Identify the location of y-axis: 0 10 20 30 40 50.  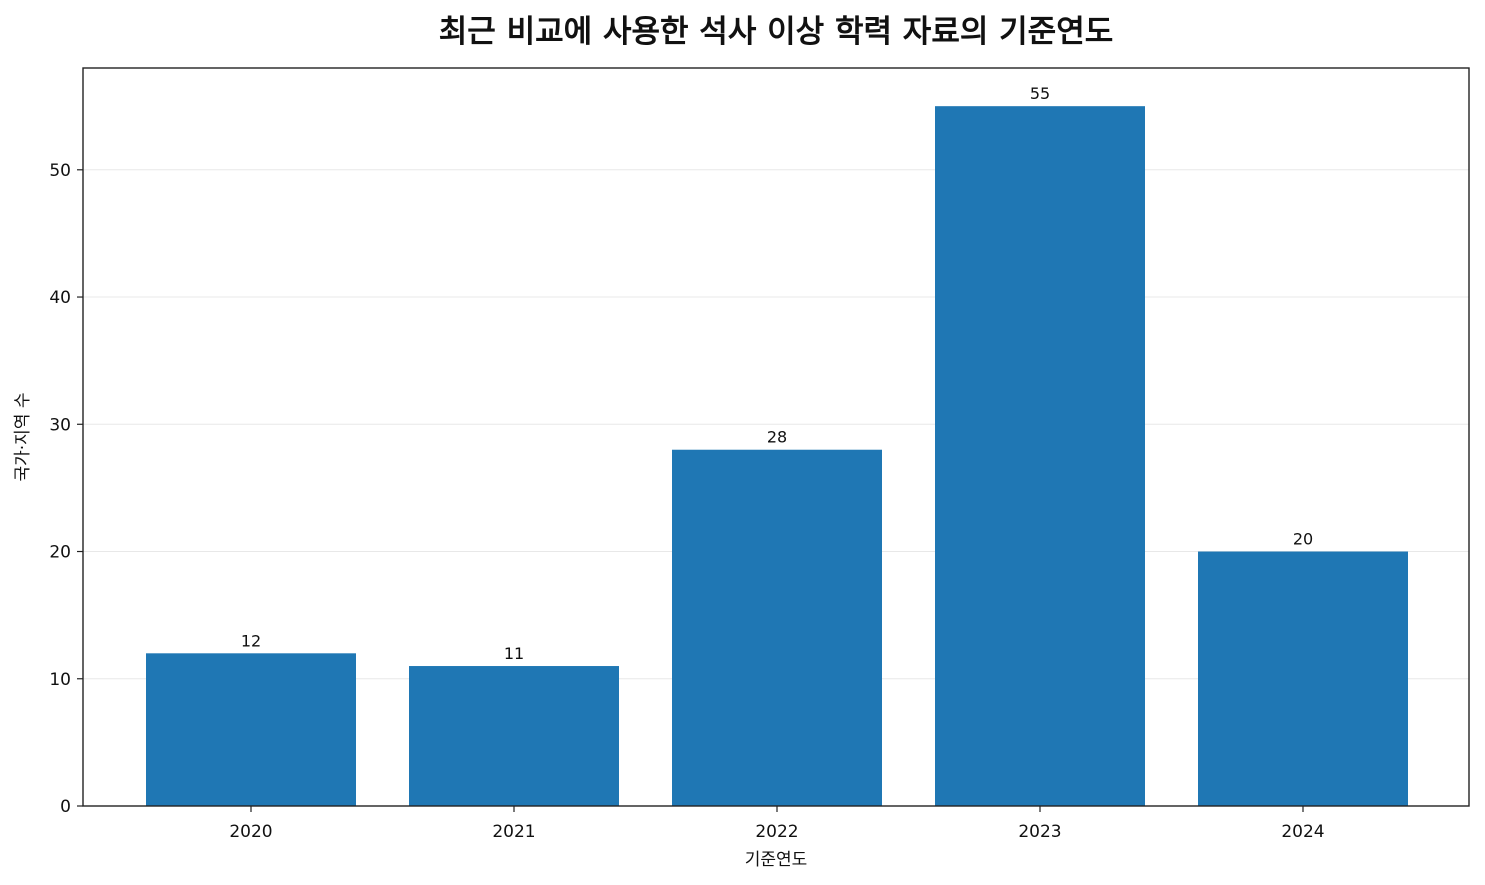
(66, 489).